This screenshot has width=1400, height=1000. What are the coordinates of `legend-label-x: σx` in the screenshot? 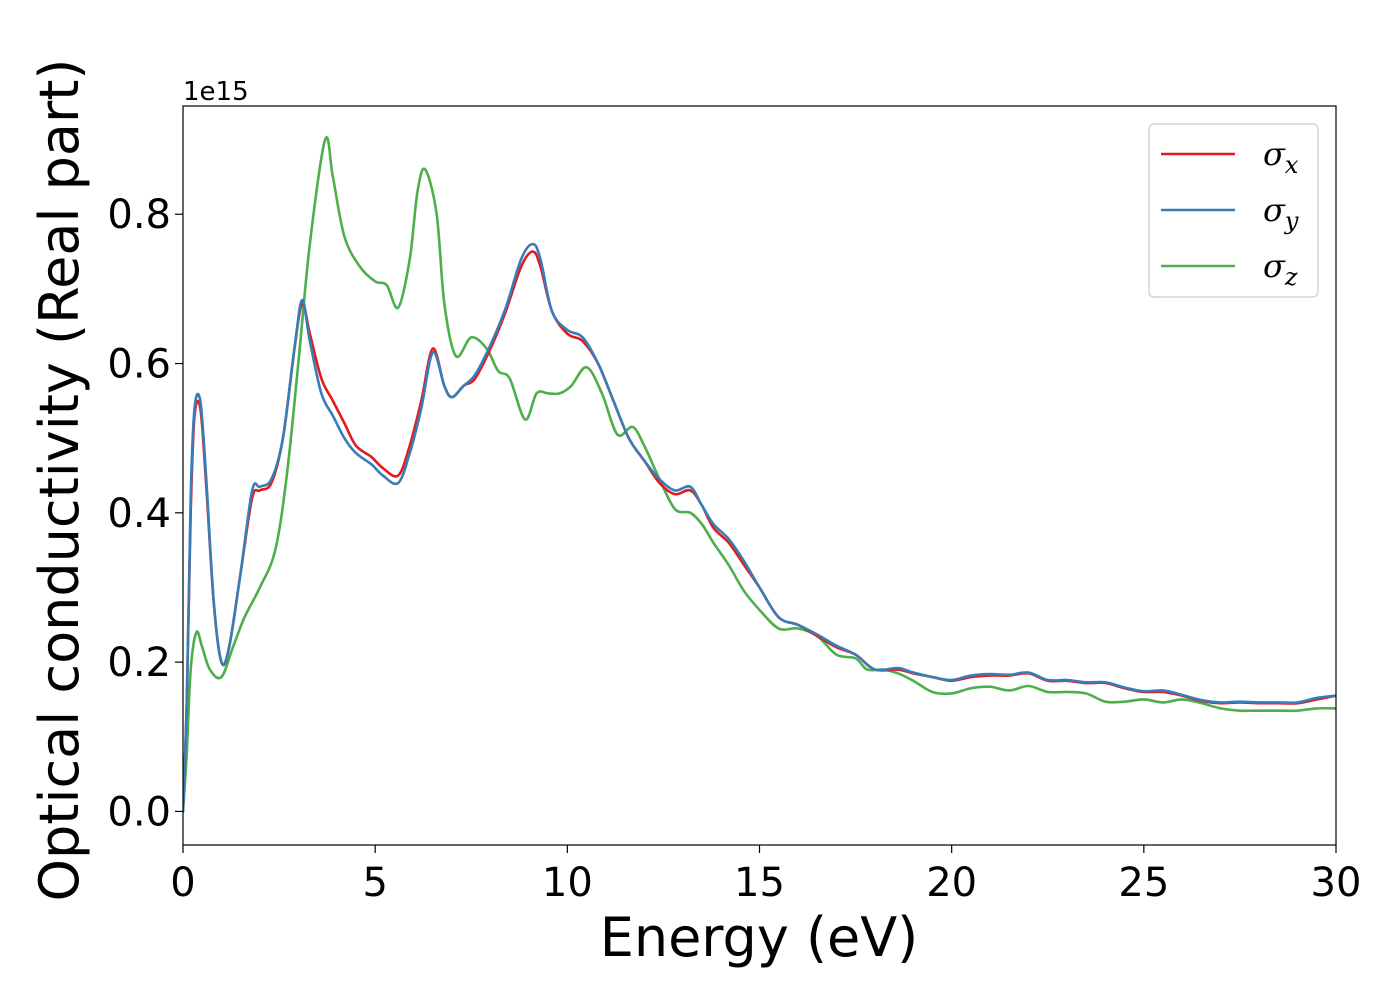 It's located at (1281, 157).